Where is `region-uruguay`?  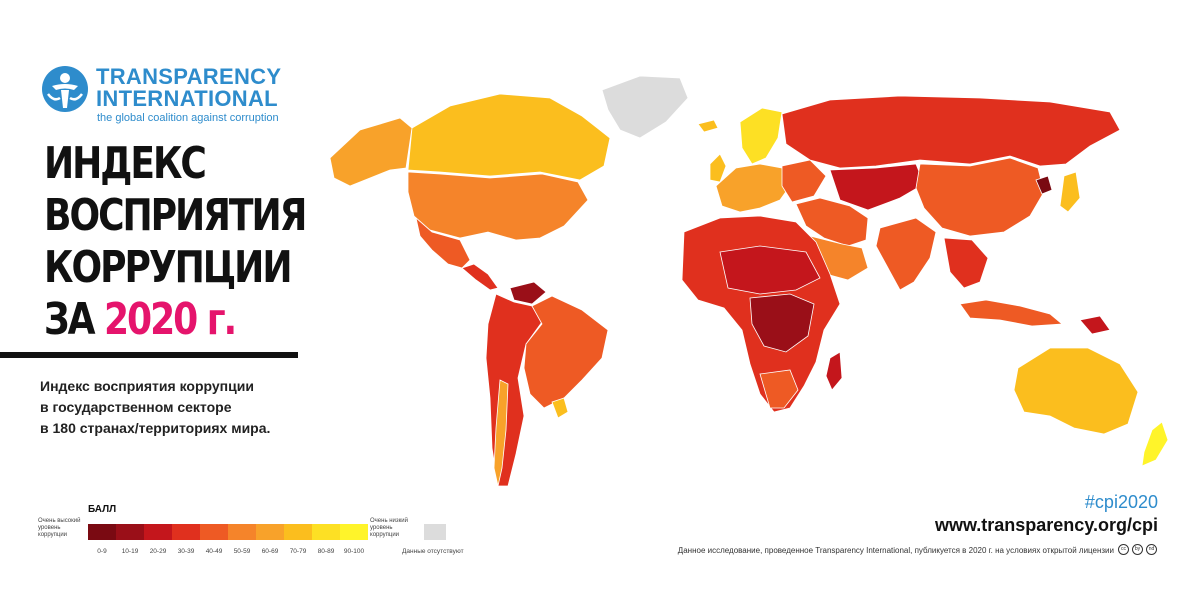 region-uruguay is located at coordinates (560, 408).